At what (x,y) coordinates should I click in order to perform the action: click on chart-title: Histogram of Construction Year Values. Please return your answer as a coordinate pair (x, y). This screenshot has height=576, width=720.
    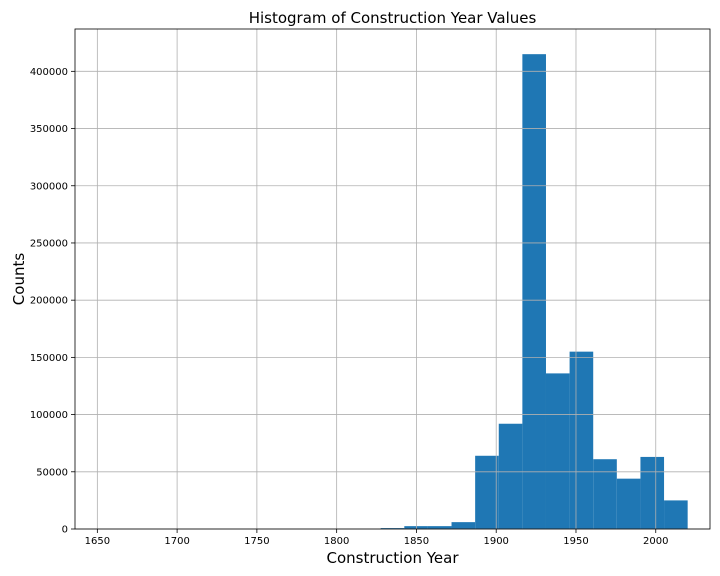
    Looking at the image, I should click on (393, 18).